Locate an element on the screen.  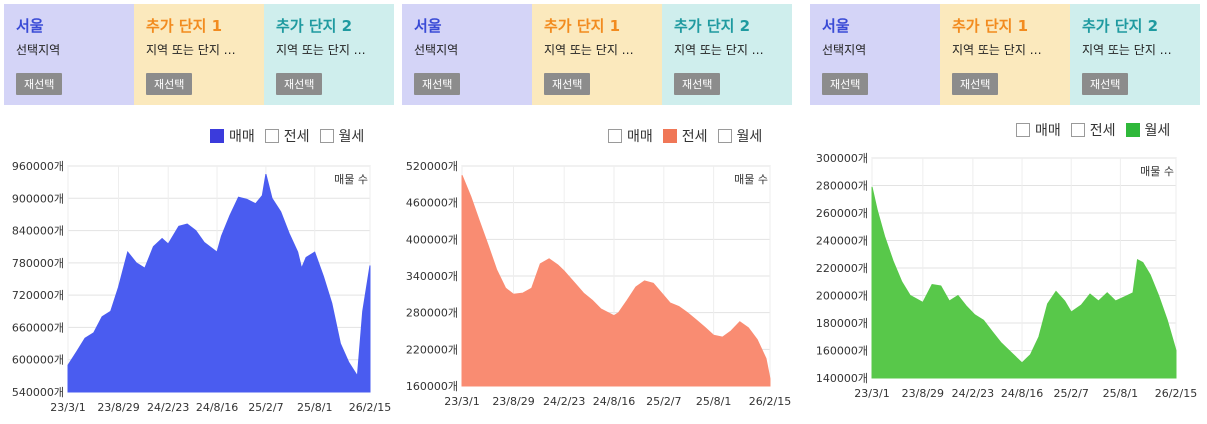
y-tick-label: 400000개 is located at coordinates (432, 239).